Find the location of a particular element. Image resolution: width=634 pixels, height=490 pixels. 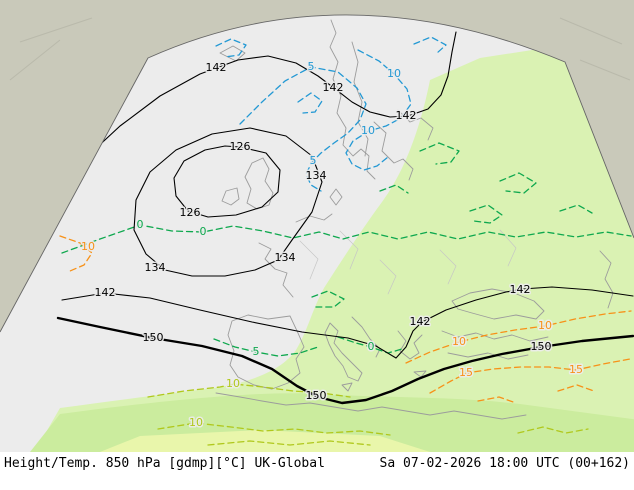

height-contour-134-loop is located at coordinates (228, 202).